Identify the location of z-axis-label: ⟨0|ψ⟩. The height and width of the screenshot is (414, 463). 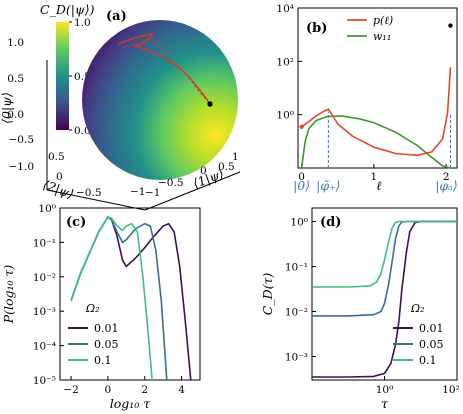
(7, 108).